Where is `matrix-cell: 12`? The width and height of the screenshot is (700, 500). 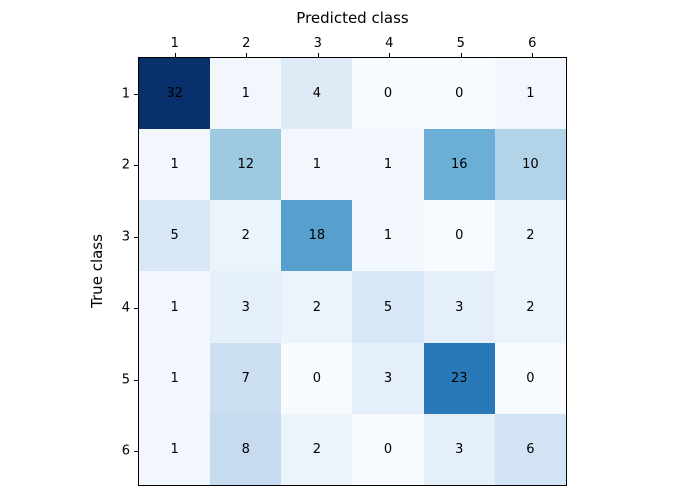
matrix-cell: 12 is located at coordinates (246, 165).